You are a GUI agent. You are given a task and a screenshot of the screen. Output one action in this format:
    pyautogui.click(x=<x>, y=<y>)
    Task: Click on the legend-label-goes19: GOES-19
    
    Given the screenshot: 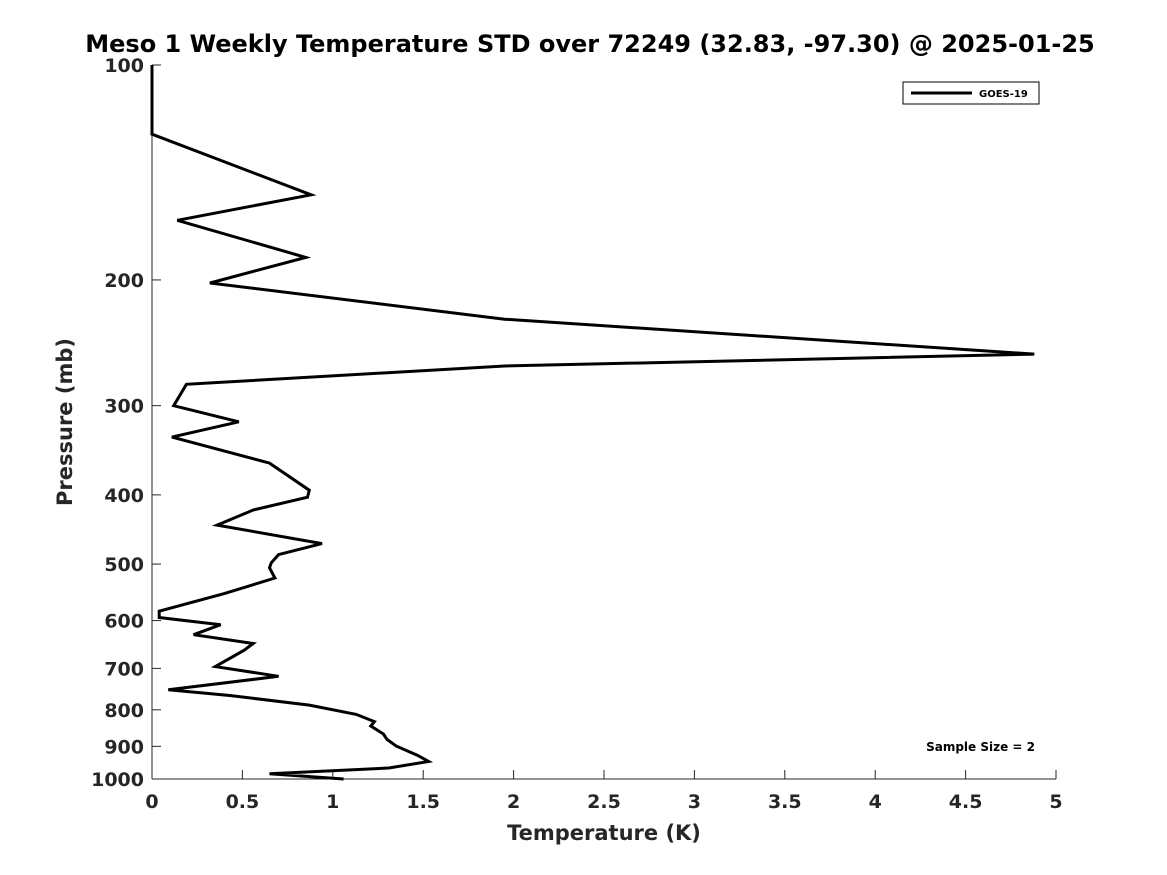 What is the action you would take?
    pyautogui.click(x=1003, y=94)
    